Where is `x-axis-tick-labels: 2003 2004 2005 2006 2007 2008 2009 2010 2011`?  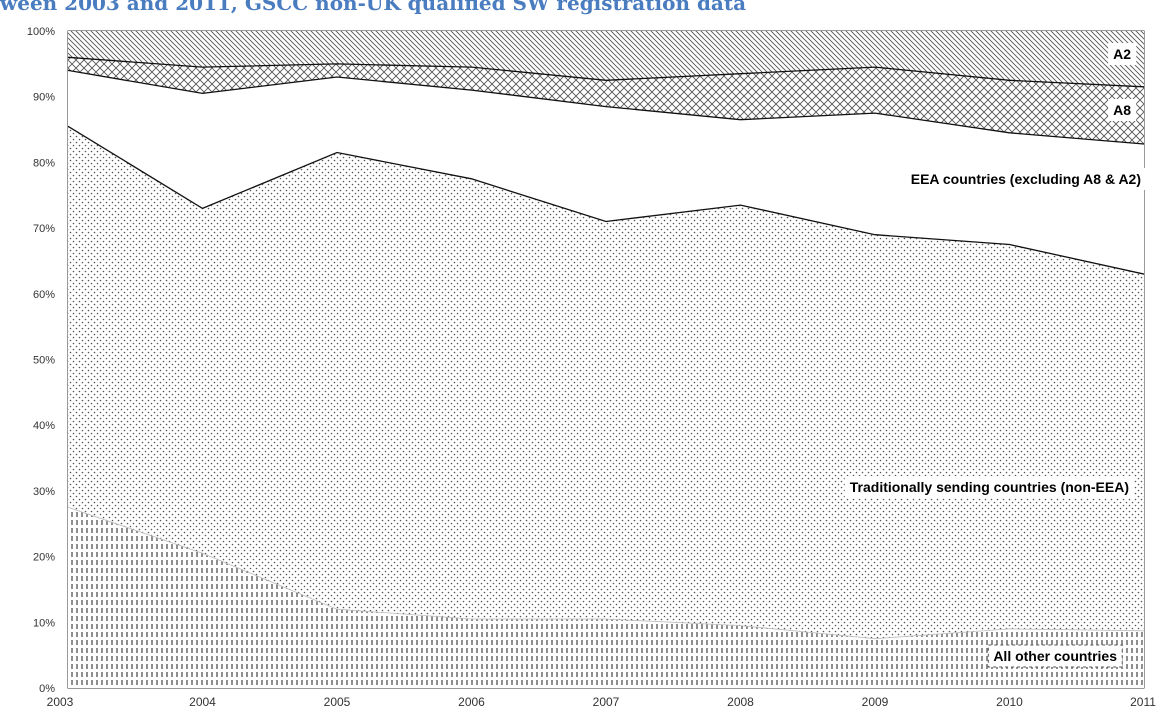 x-axis-tick-labels: 2003 2004 2005 2006 2007 2008 2009 2010 2011 is located at coordinates (602, 702).